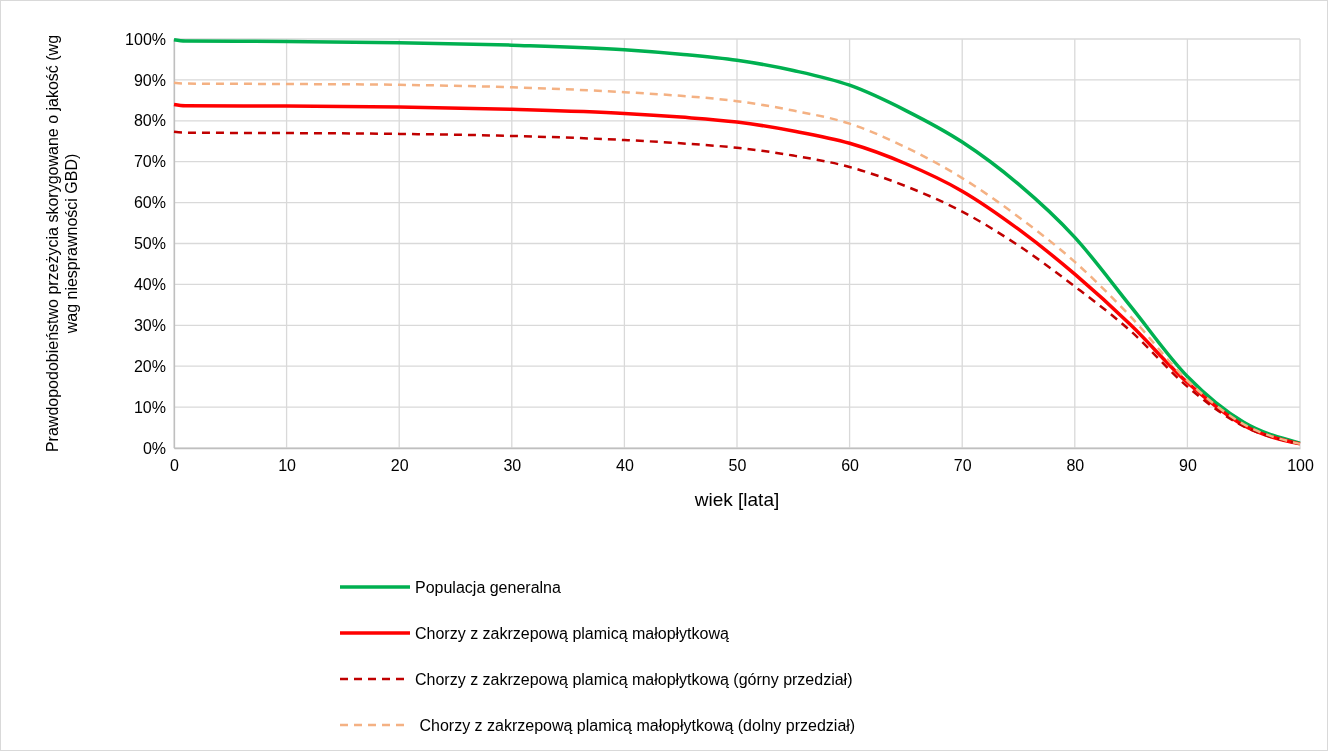 The image size is (1328, 751). What do you see at coordinates (149, 121) in the screenshot?
I see `y-tick-label: 80%` at bounding box center [149, 121].